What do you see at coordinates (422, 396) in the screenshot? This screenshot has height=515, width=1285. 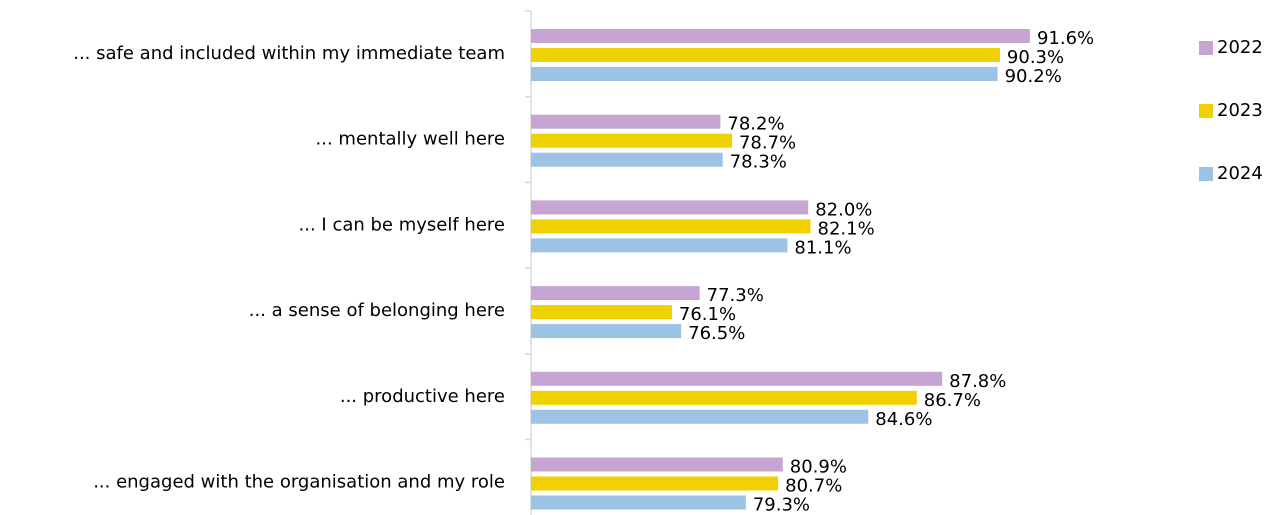 I see `category-label: ... productive here` at bounding box center [422, 396].